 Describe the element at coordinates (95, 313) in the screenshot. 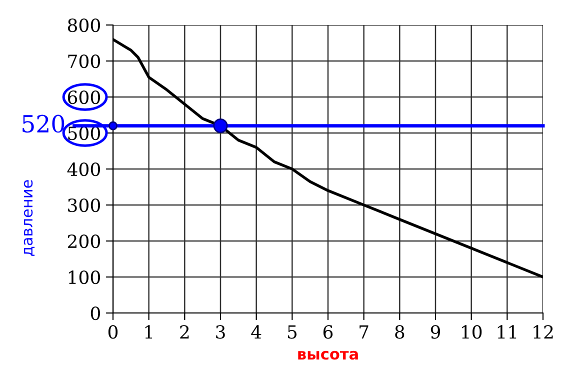

I see `y-tick-label: 0` at that location.